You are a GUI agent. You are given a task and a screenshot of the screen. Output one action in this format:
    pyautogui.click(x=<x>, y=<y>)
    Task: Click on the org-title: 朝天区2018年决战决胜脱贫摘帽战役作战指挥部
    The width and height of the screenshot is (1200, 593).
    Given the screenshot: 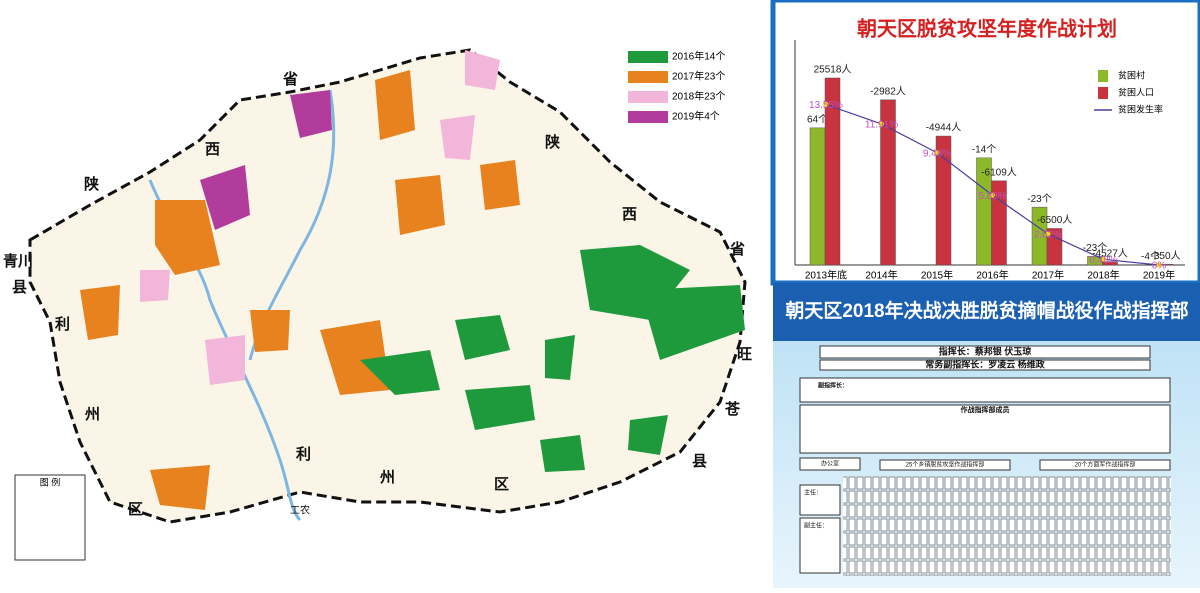 What is the action you would take?
    pyautogui.click(x=986, y=310)
    